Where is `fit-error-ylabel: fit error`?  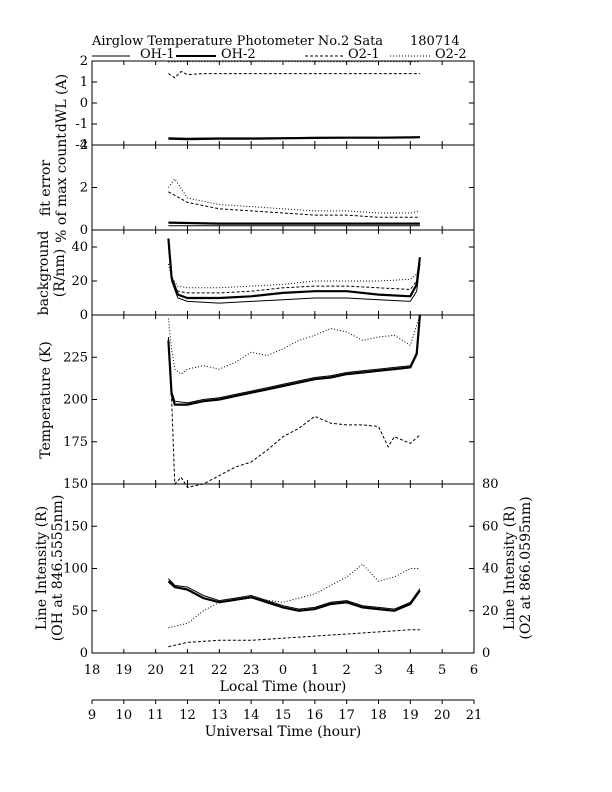 fit-error-ylabel: fit error is located at coordinates (46, 188).